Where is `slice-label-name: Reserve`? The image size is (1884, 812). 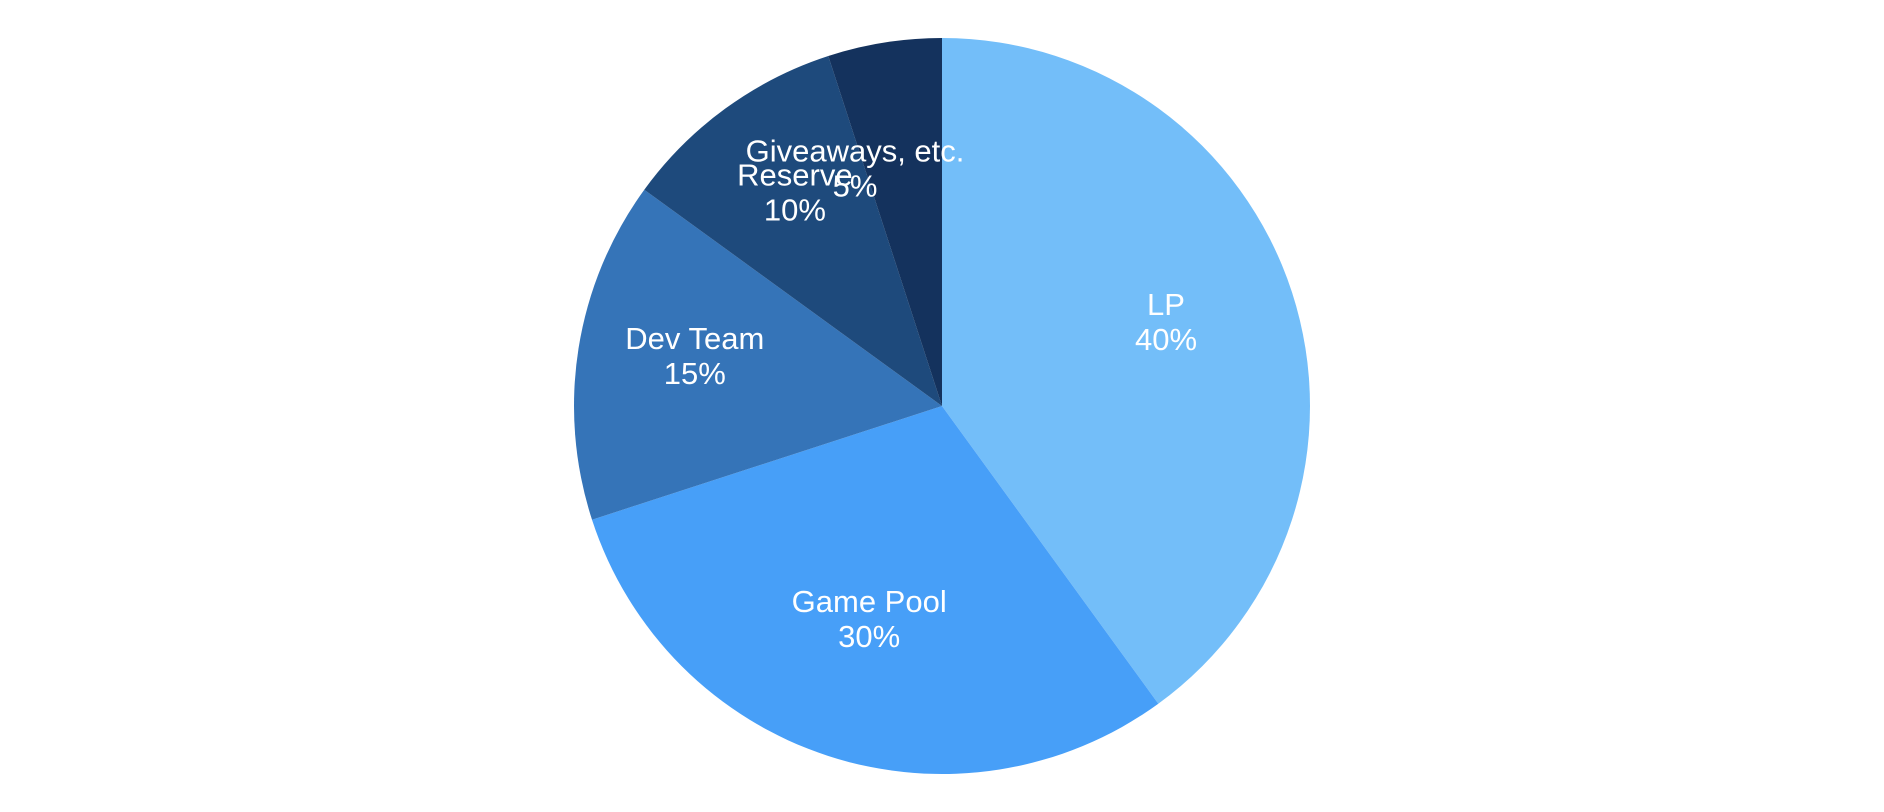
slice-label-name: Reserve is located at coordinates (794, 175).